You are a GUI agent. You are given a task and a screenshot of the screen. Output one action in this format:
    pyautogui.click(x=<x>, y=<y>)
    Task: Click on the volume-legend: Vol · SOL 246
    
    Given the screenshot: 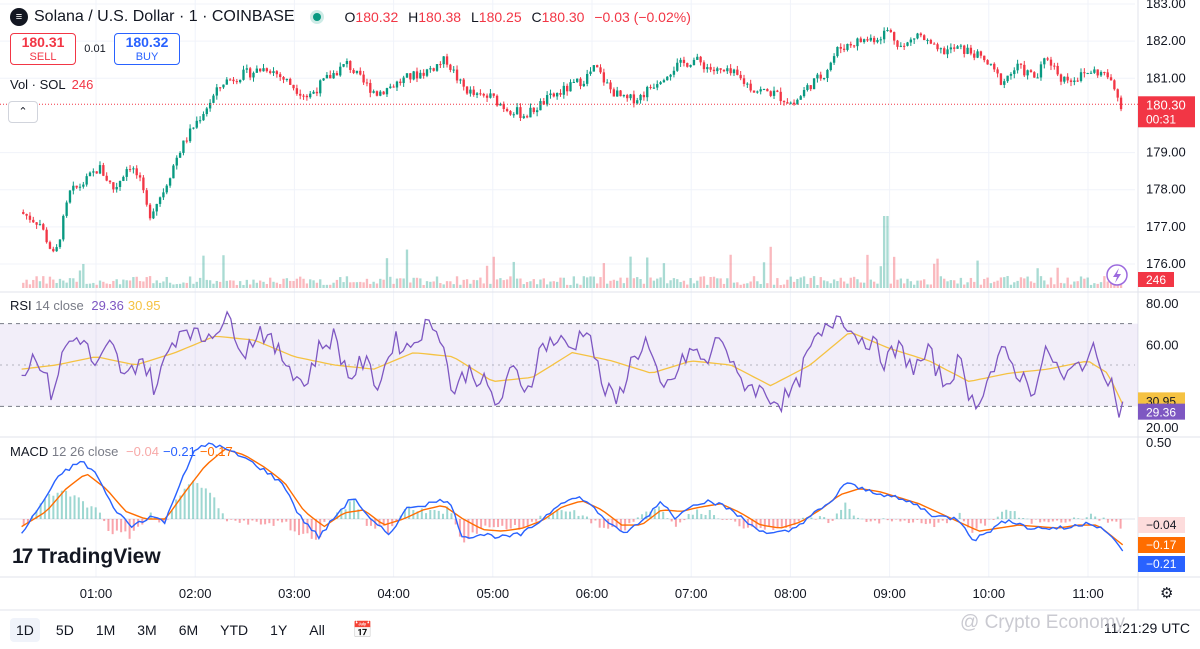 What is the action you would take?
    pyautogui.click(x=52, y=84)
    